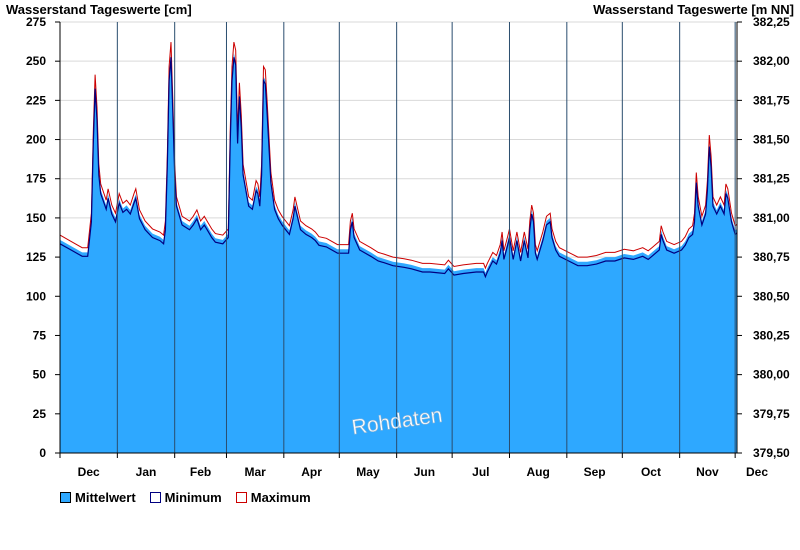 The image size is (800, 550). What do you see at coordinates (65, 497) in the screenshot?
I see `legend-swatch-mean` at bounding box center [65, 497].